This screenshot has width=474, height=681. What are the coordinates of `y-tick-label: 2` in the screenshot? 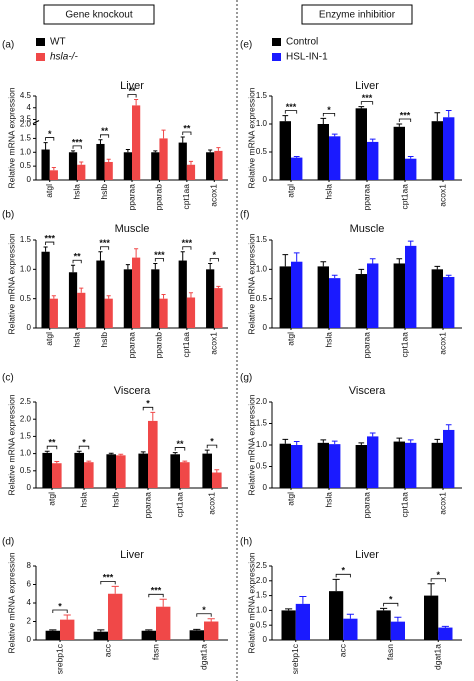 It's located at (29, 621).